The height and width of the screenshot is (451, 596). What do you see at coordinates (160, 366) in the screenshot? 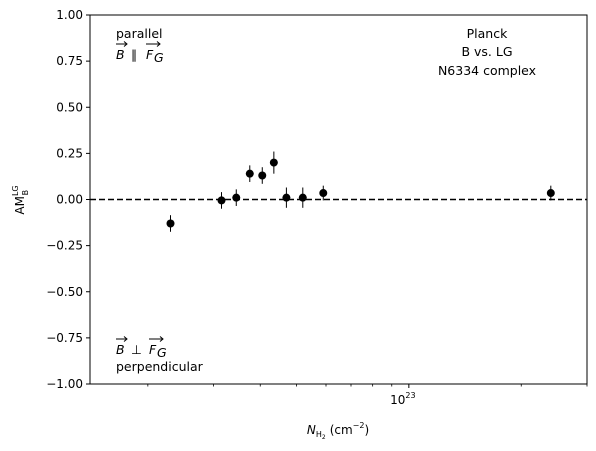
I see `perpendicular-text: perpendicular` at bounding box center [160, 366].